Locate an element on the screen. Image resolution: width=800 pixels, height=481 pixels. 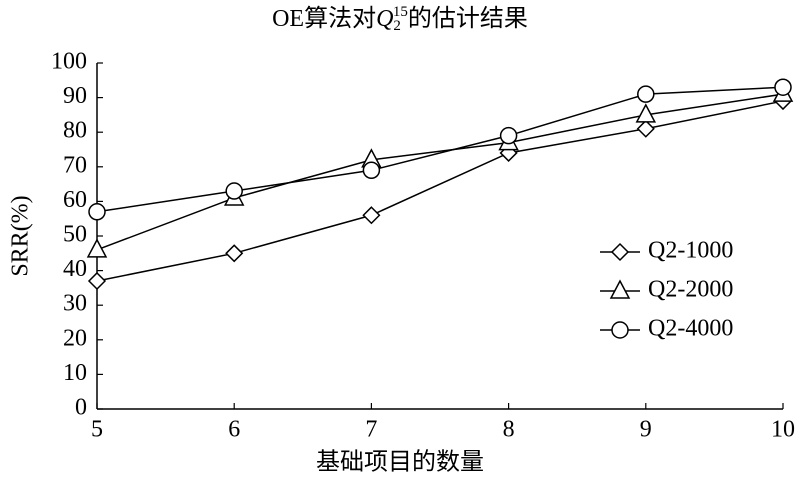
y-tick-label: 30 is located at coordinates (75, 304).